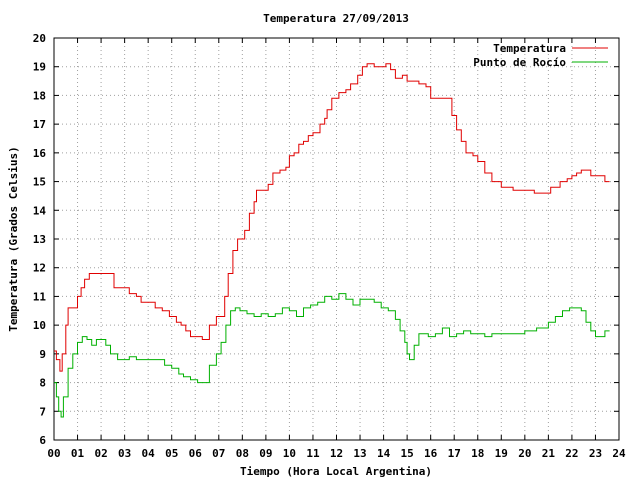 The image size is (640, 480). I want to click on x-tick-label: 19, so click(501, 453).